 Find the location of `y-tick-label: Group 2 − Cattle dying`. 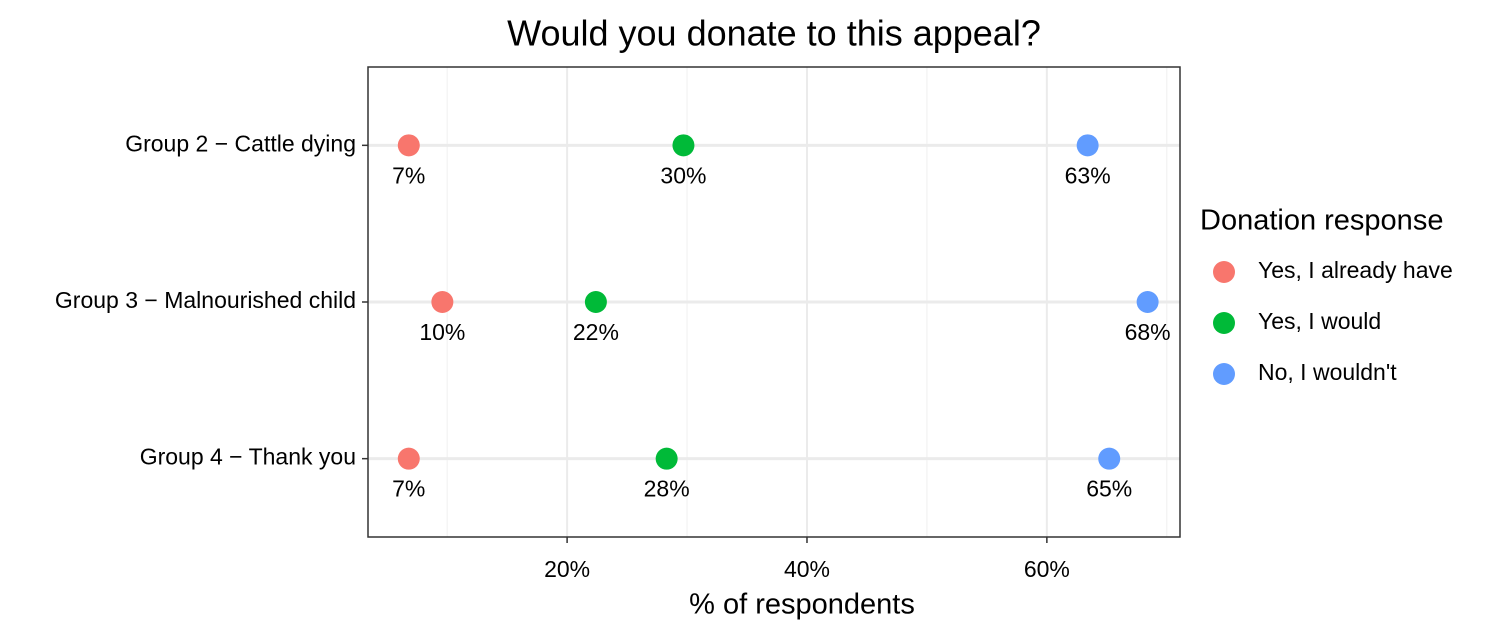

y-tick-label: Group 2 − Cattle dying is located at coordinates (240, 143).